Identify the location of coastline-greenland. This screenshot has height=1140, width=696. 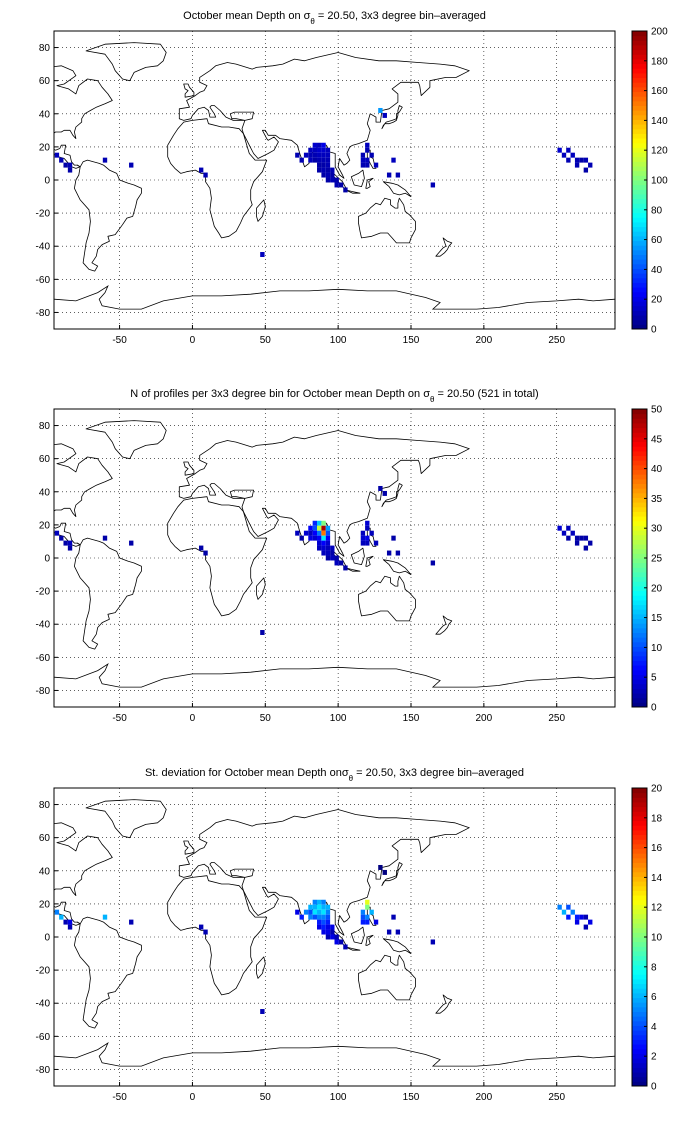
(126, 440).